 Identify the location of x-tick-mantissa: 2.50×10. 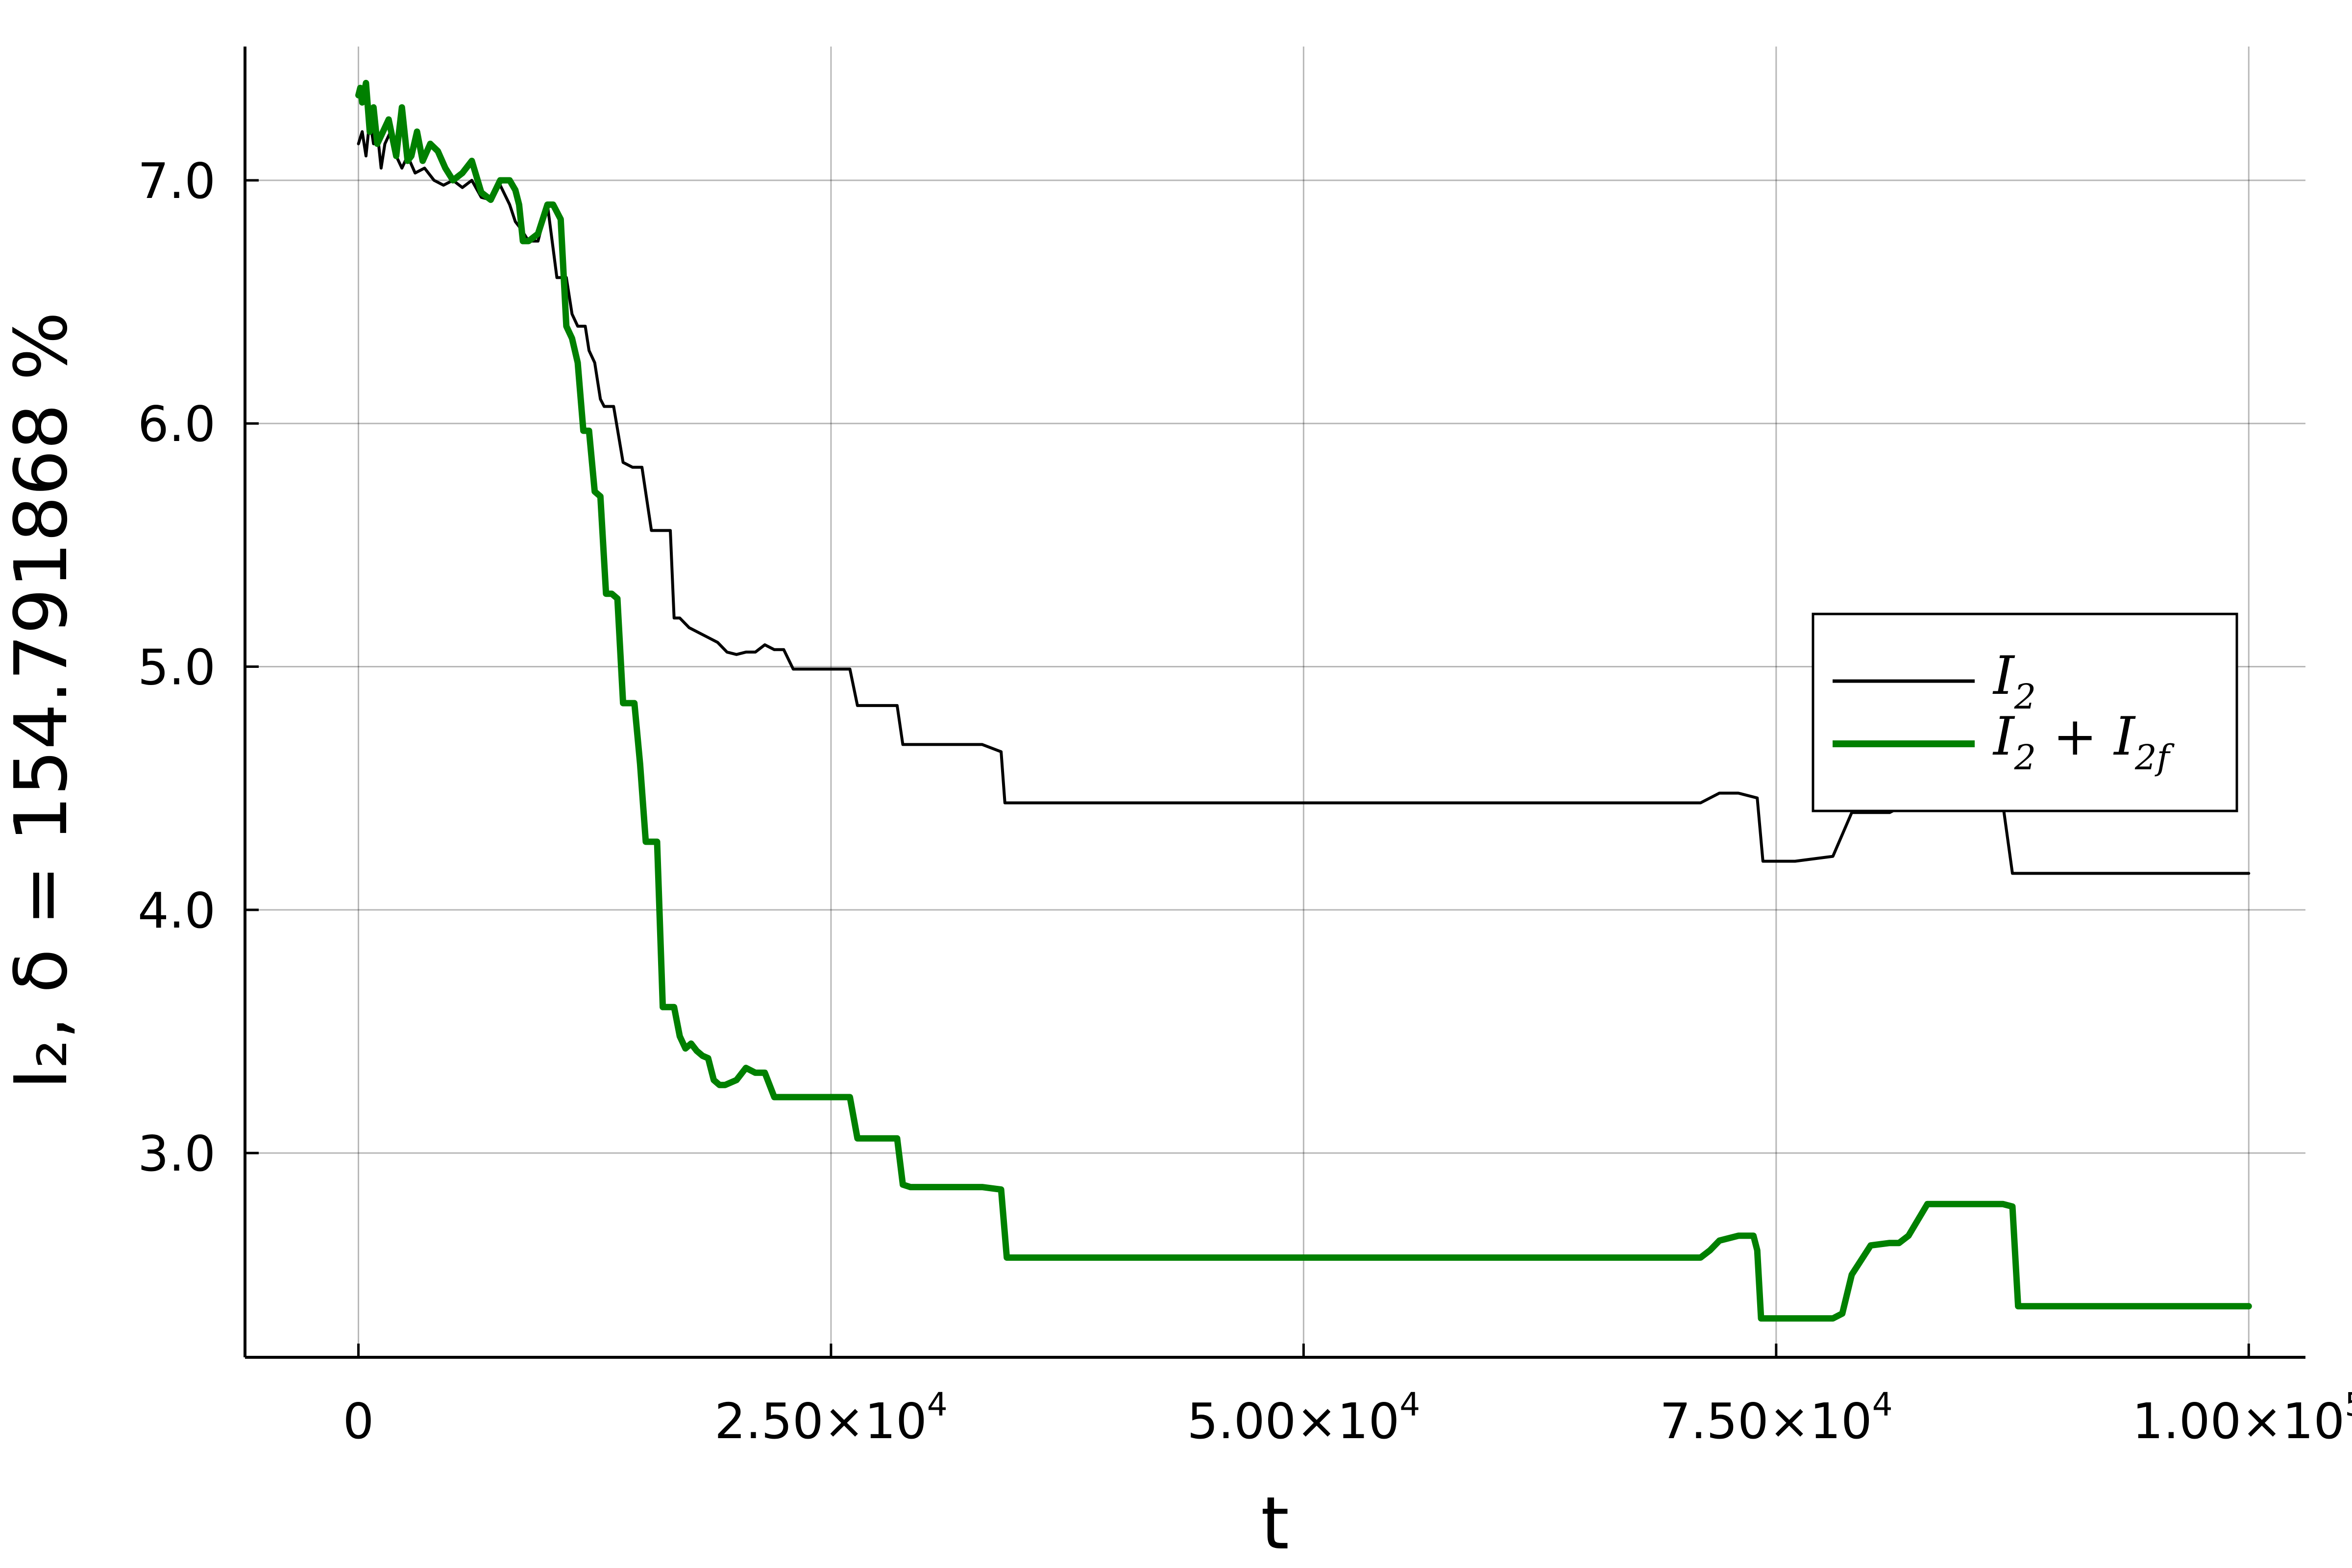
(820, 1421).